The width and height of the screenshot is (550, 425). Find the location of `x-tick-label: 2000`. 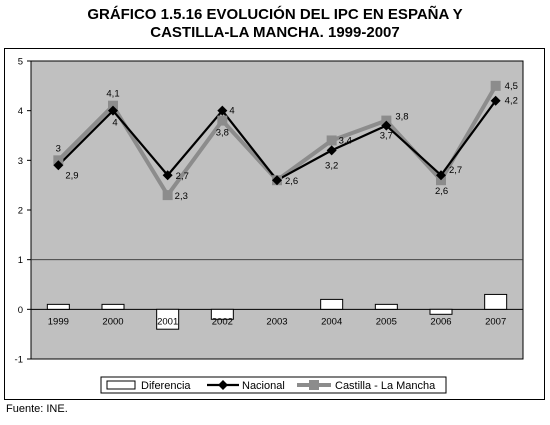

x-tick-label: 2000 is located at coordinates (112, 321).